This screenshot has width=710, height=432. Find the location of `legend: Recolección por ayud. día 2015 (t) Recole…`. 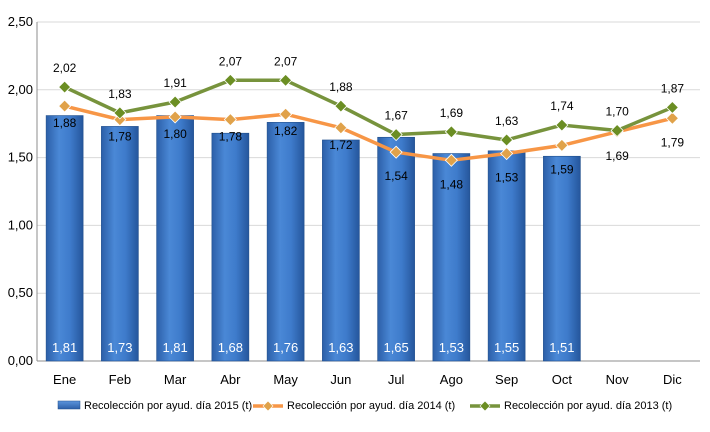

legend: Recolección por ayud. día 2015 (t) Recole… is located at coordinates (364, 406).